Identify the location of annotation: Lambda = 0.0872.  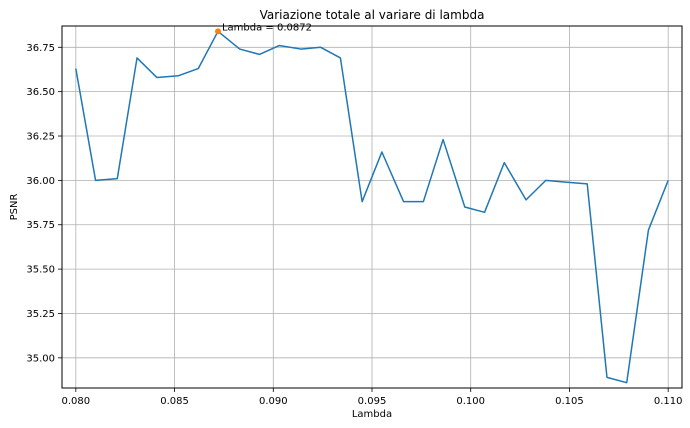
(267, 27).